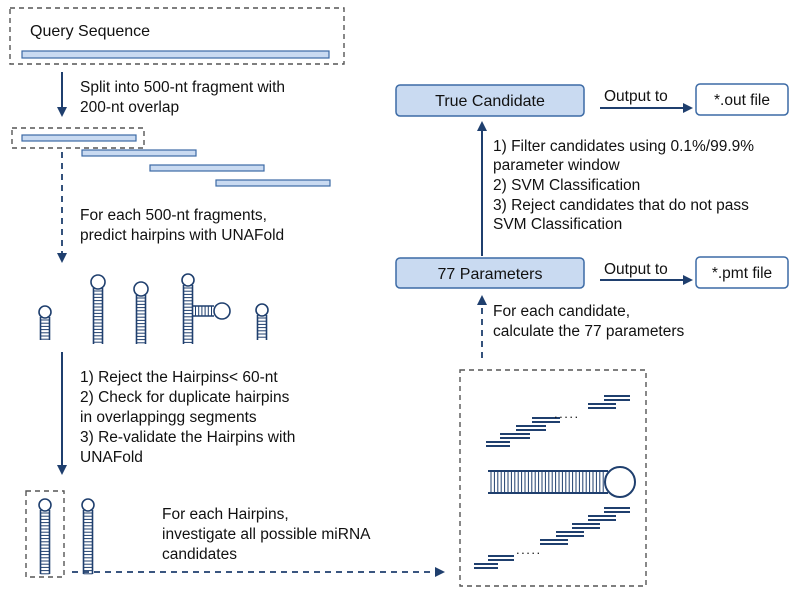  I want to click on filter-line1: 1) Filter candidates using 0.1%/99.9%, so click(623, 146).